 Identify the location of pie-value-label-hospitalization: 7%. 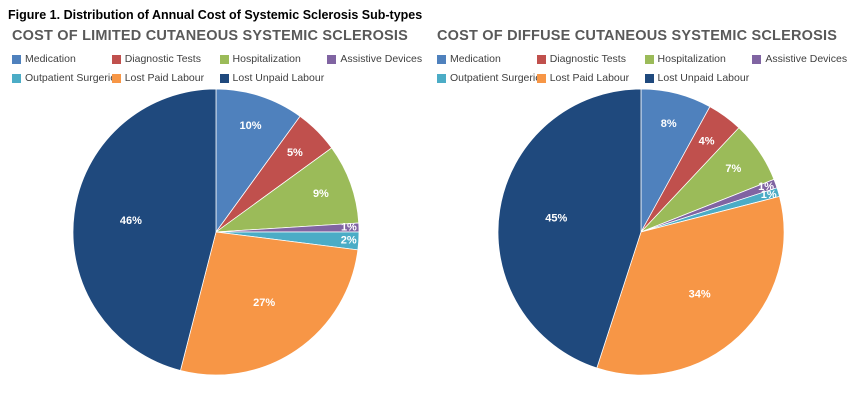
(733, 169).